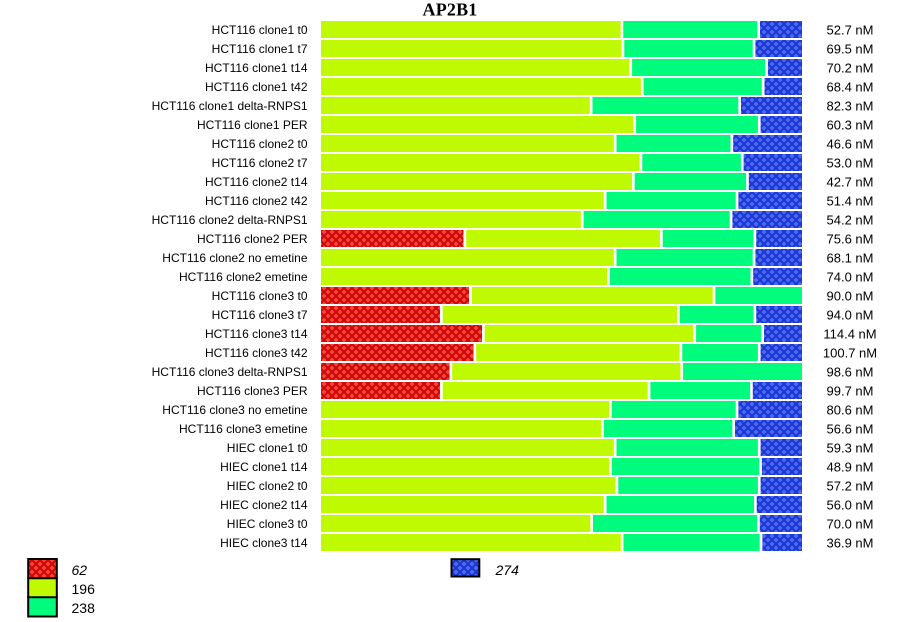 The width and height of the screenshot is (900, 622). Describe the element at coordinates (850, 144) in the screenshot. I see `svg-text: 46.6 nM` at that location.